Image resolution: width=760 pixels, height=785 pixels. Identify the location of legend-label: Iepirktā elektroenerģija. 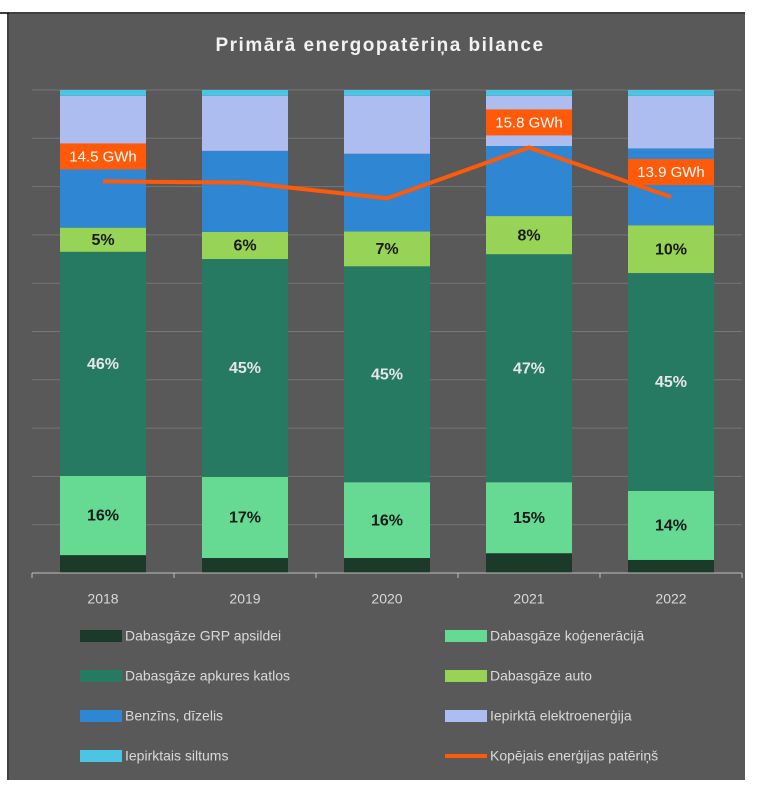
(561, 716).